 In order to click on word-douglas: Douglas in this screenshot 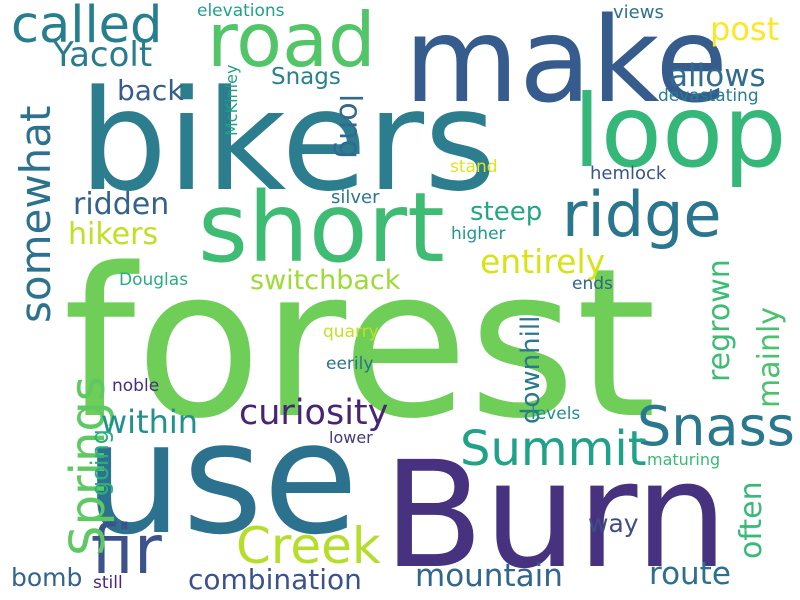, I will do `click(154, 280)`.